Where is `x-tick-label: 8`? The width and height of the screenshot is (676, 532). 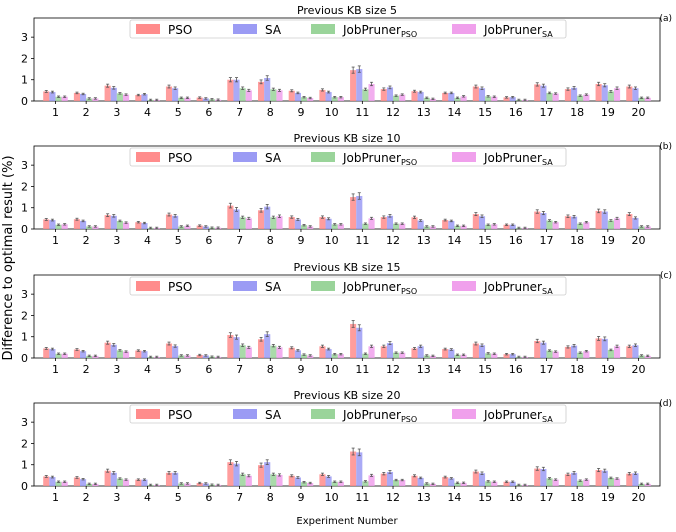
x-tick-label: 8 is located at coordinates (270, 369).